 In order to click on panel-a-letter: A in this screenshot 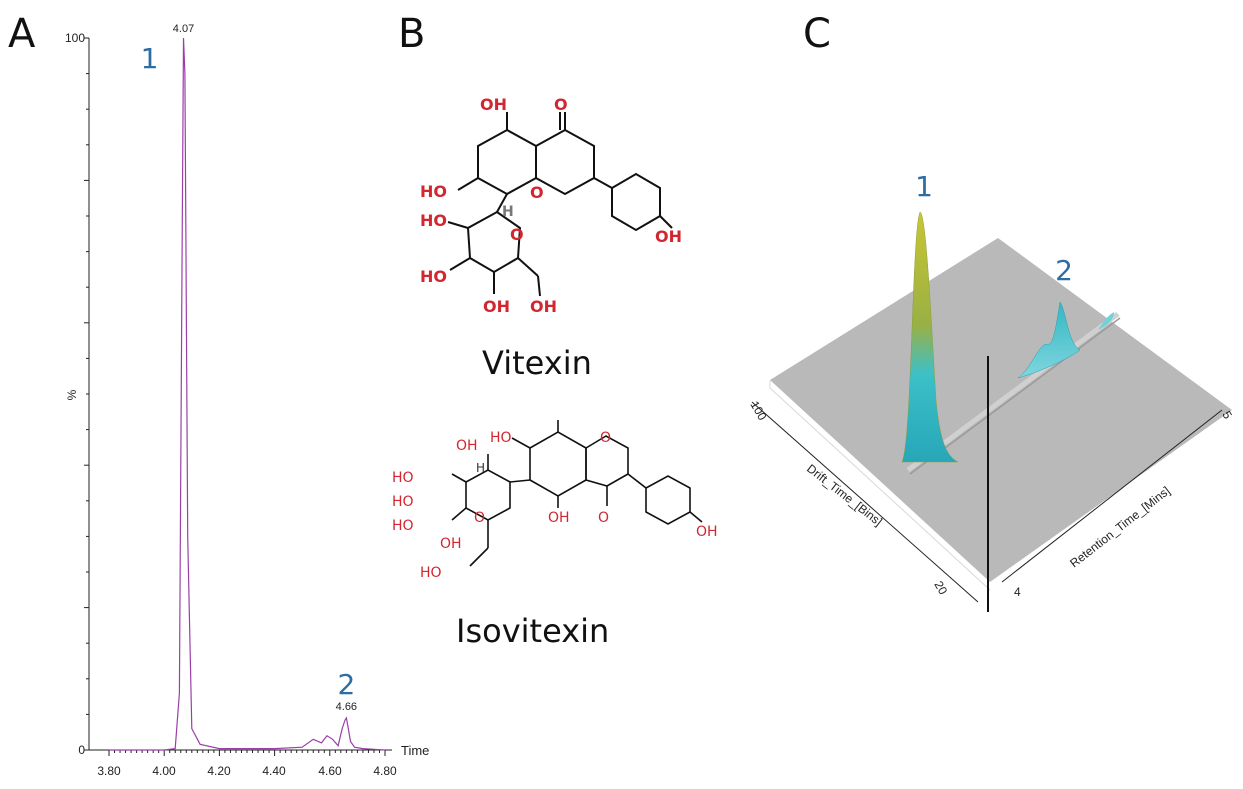, I will do `click(22, 34)`.